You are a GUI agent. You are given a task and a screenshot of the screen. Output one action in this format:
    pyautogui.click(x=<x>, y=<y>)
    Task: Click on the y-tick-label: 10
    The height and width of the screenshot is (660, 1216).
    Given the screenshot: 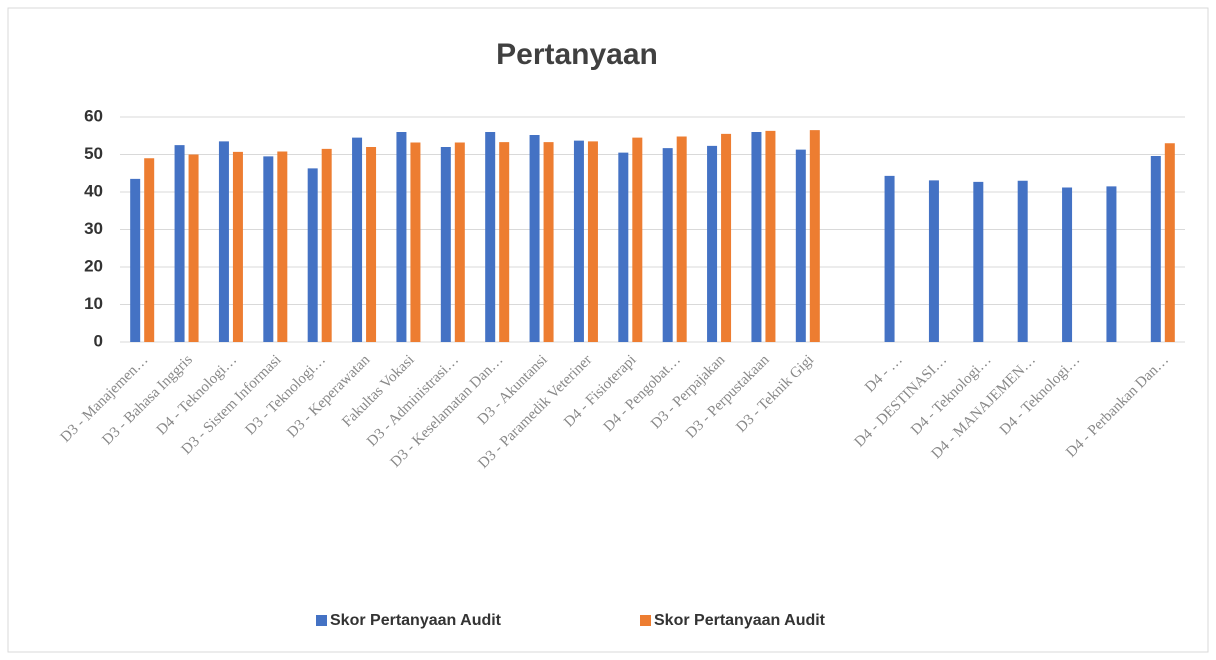 What is the action you would take?
    pyautogui.click(x=93, y=303)
    